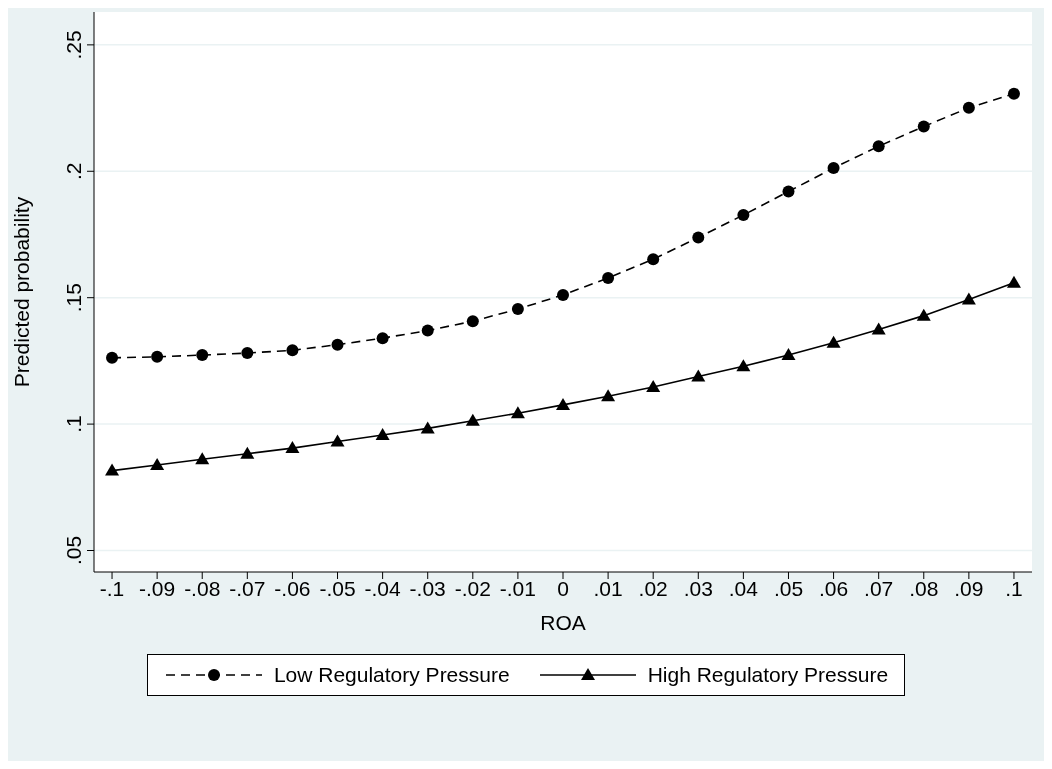  Describe the element at coordinates (924, 588) in the screenshot. I see `x-tick-label: .08` at that location.